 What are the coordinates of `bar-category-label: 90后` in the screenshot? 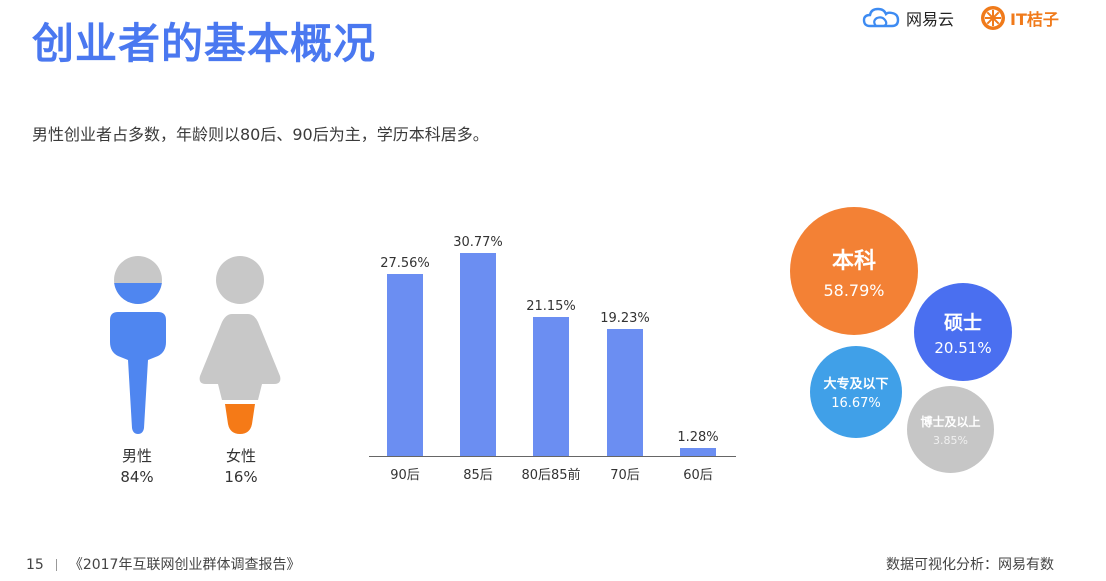 It's located at (405, 475).